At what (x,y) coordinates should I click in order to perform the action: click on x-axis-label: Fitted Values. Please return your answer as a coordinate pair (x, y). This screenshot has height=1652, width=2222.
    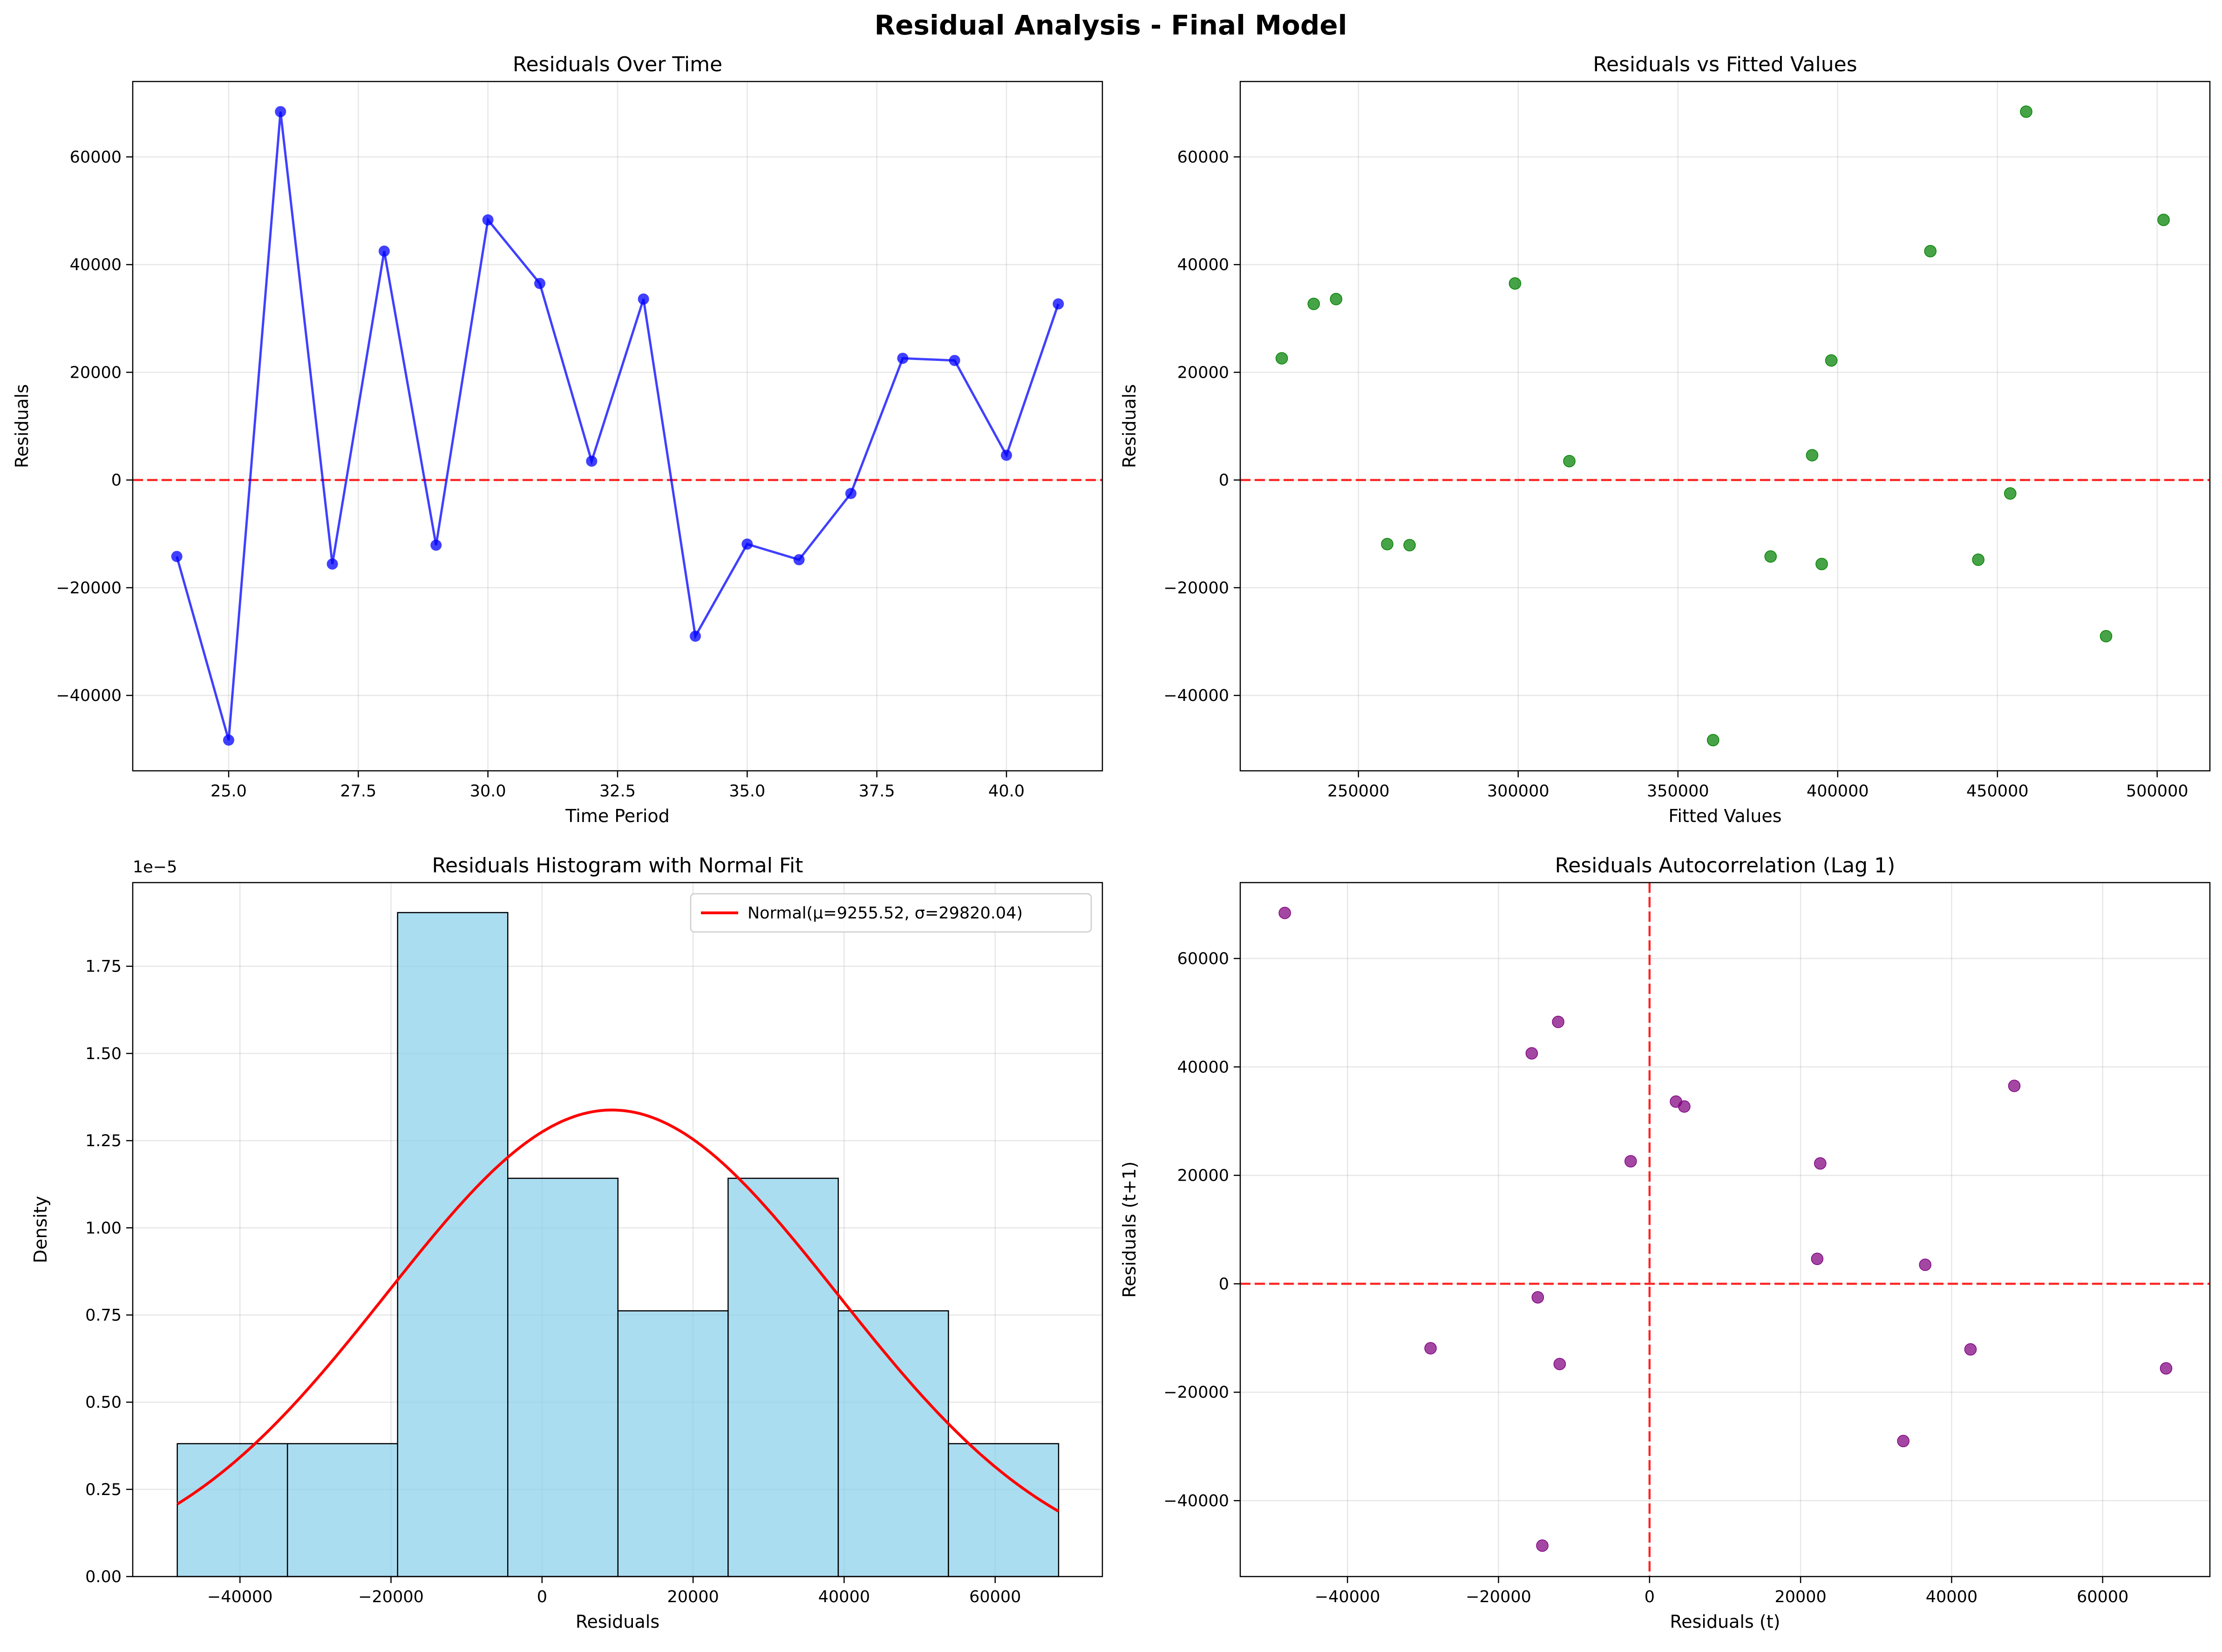
    Looking at the image, I should click on (1724, 816).